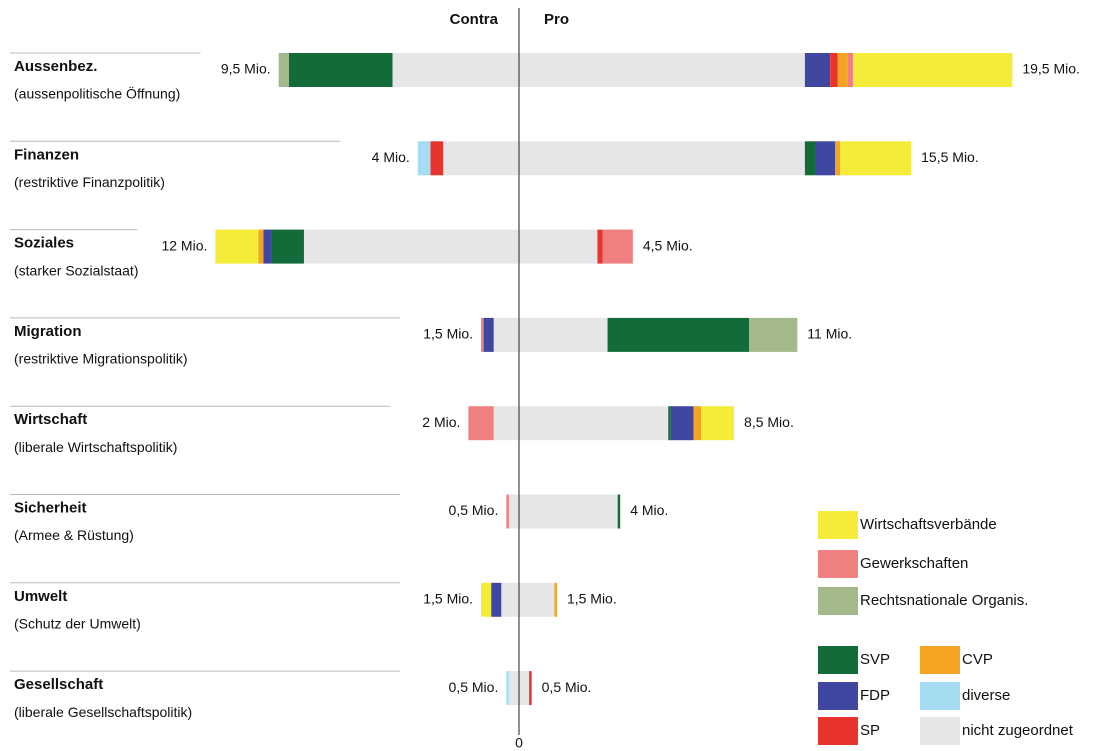 This screenshot has height=751, width=1106. What do you see at coordinates (55, 66) in the screenshot?
I see `category-label: Aussenbez.` at bounding box center [55, 66].